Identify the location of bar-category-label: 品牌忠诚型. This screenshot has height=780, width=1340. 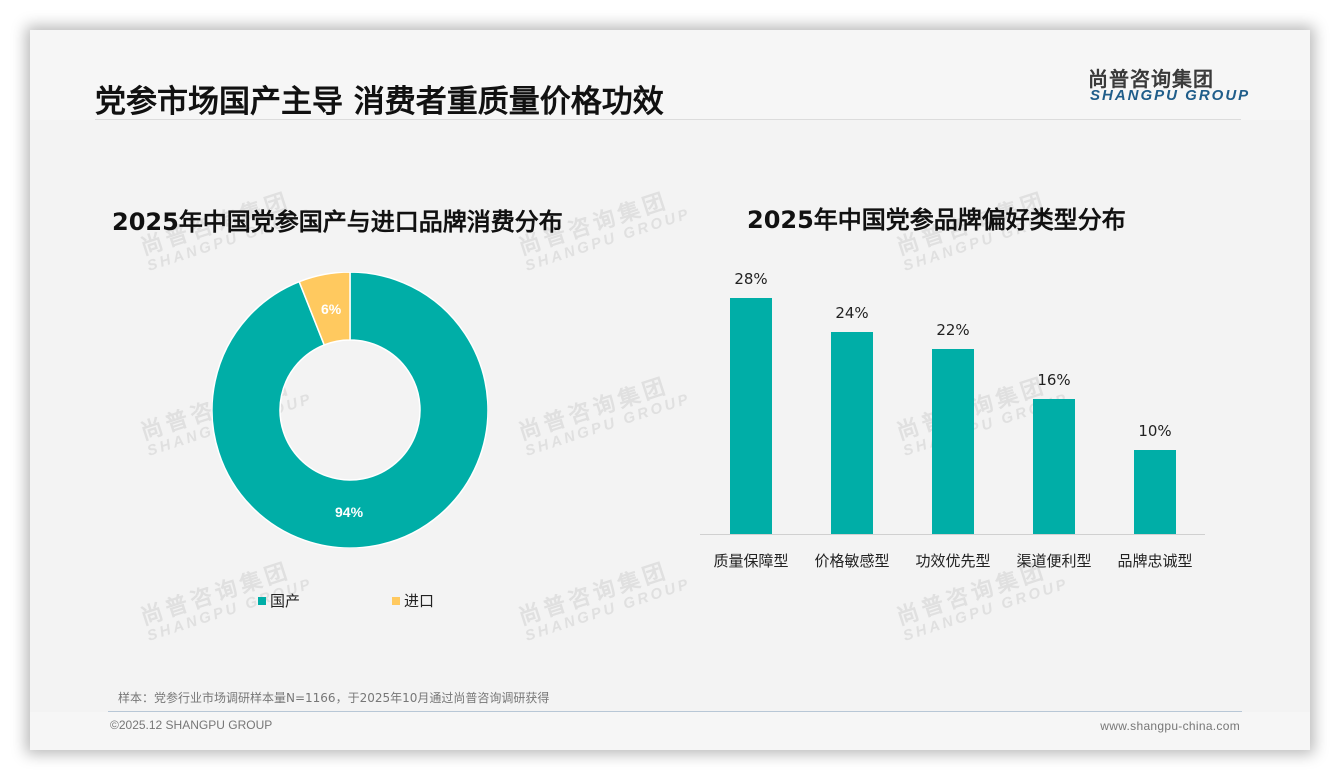
(1155, 561).